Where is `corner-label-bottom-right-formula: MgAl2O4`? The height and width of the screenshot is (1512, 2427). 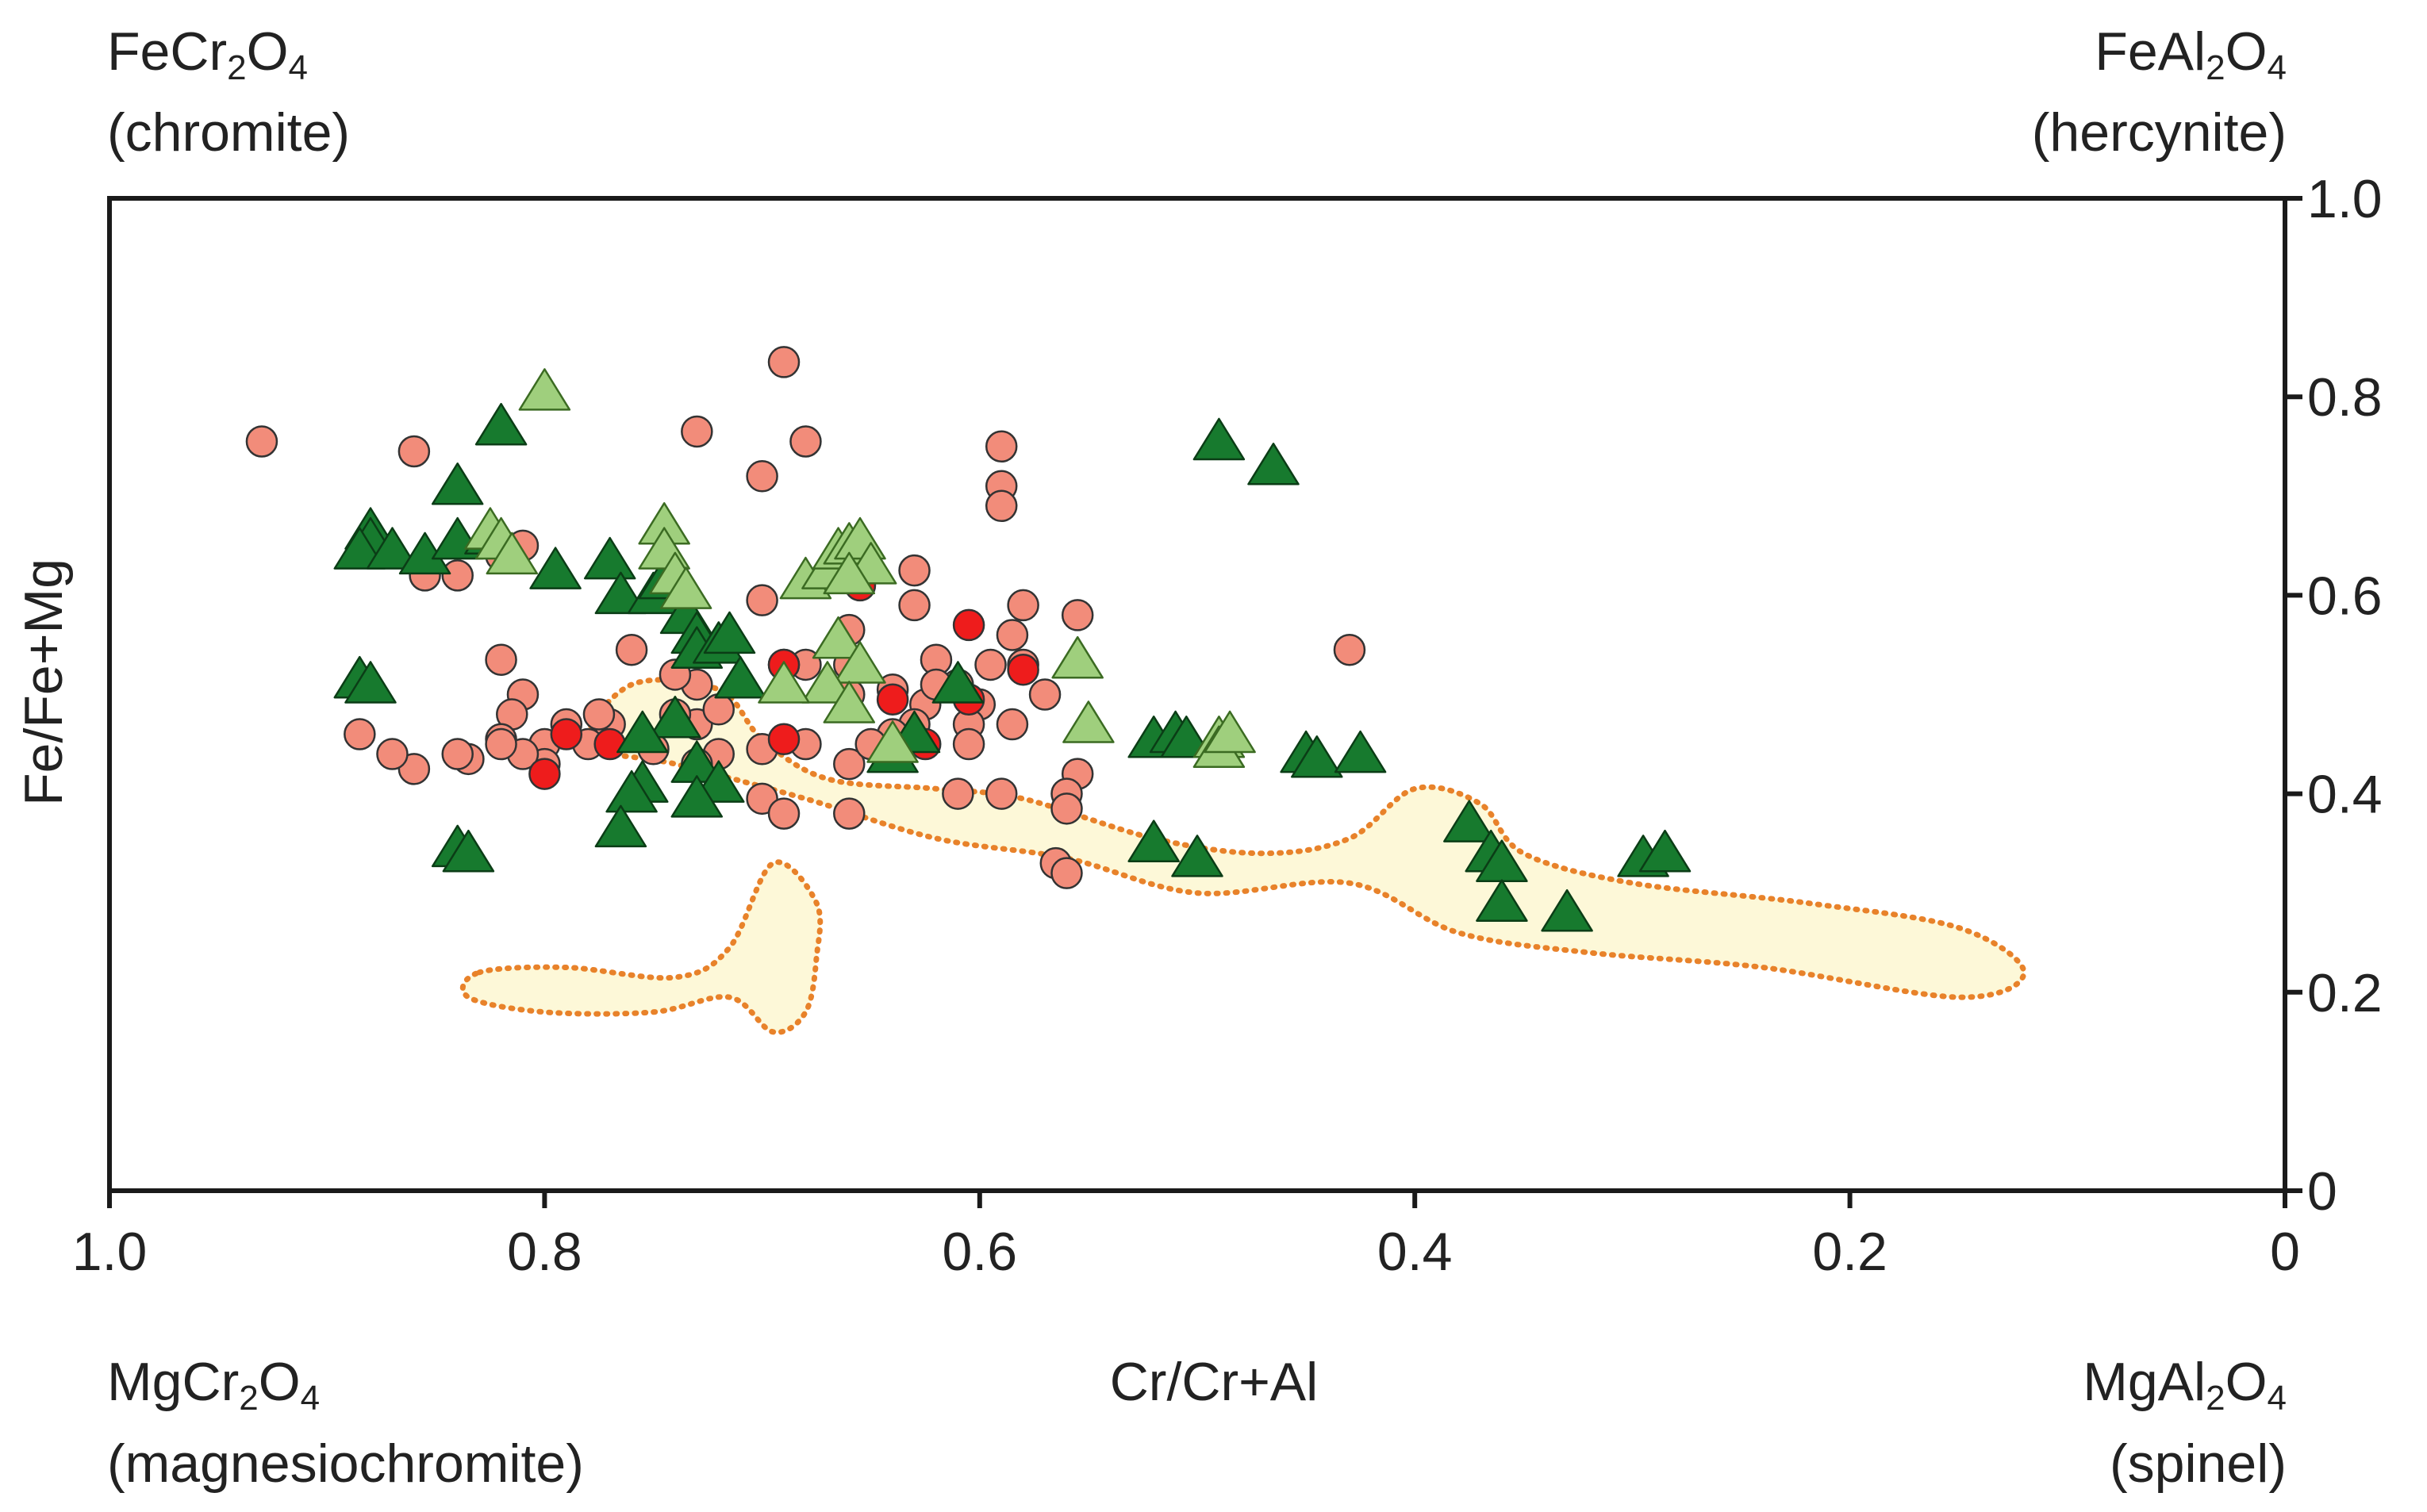 corner-label-bottom-right-formula: MgAl2O4 is located at coordinates (2185, 1385).